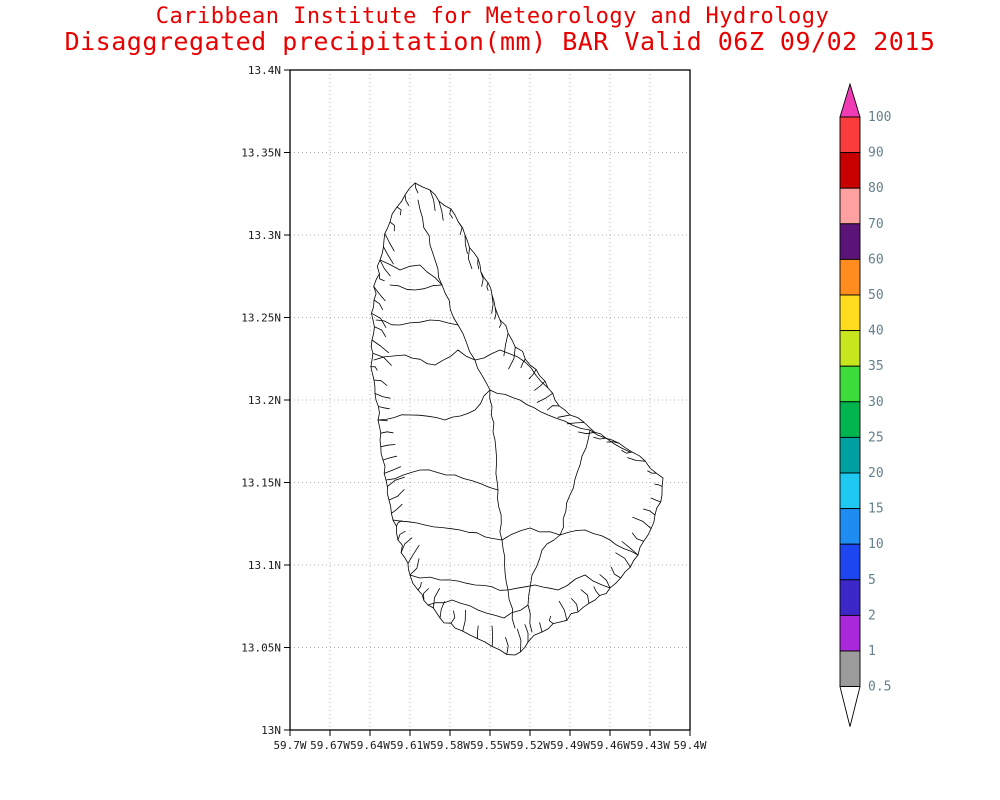  What do you see at coordinates (876, 331) in the screenshot?
I see `colorbar-label: 40` at bounding box center [876, 331].